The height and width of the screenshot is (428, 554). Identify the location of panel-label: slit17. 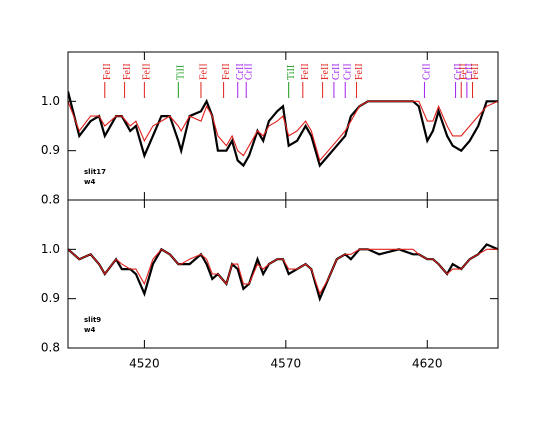
(95, 172).